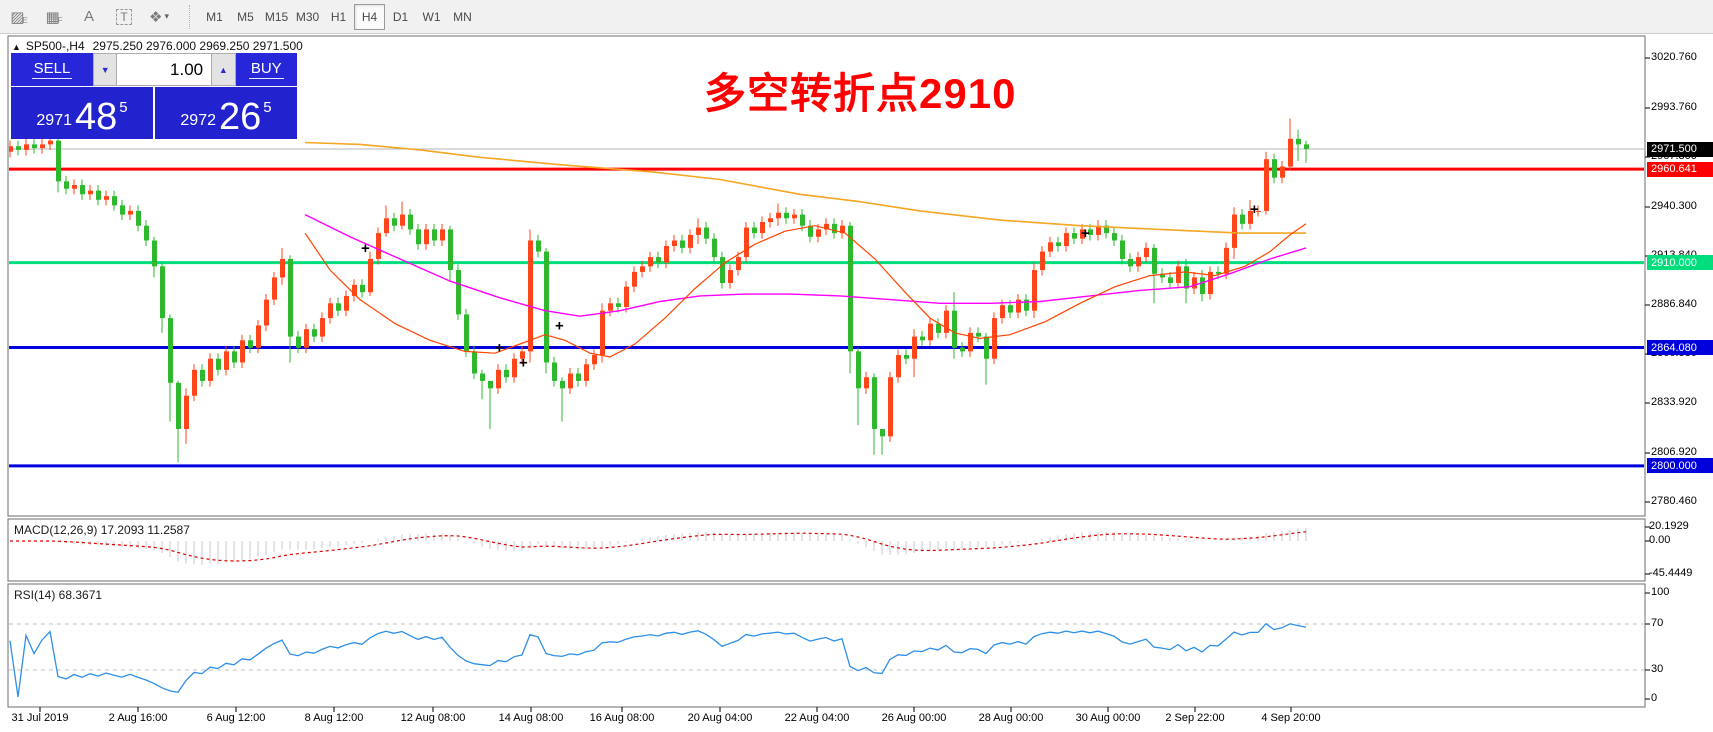  I want to click on timeframe-button-m1: M1, so click(214, 16).